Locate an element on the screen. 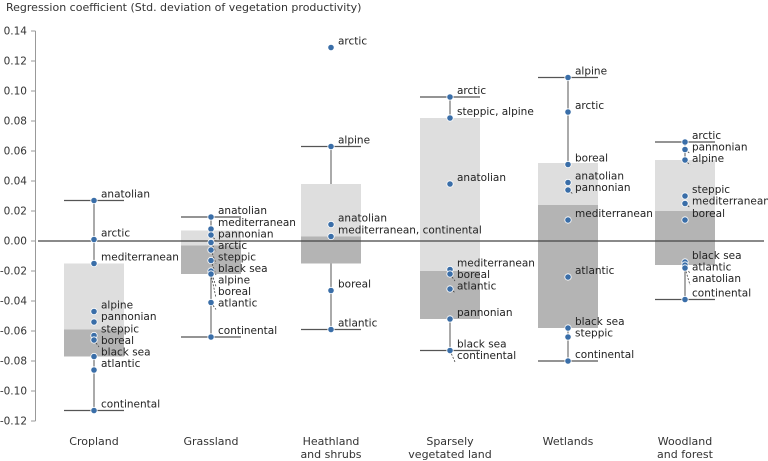  y-tick-label: -0.10 is located at coordinates (13, 392).